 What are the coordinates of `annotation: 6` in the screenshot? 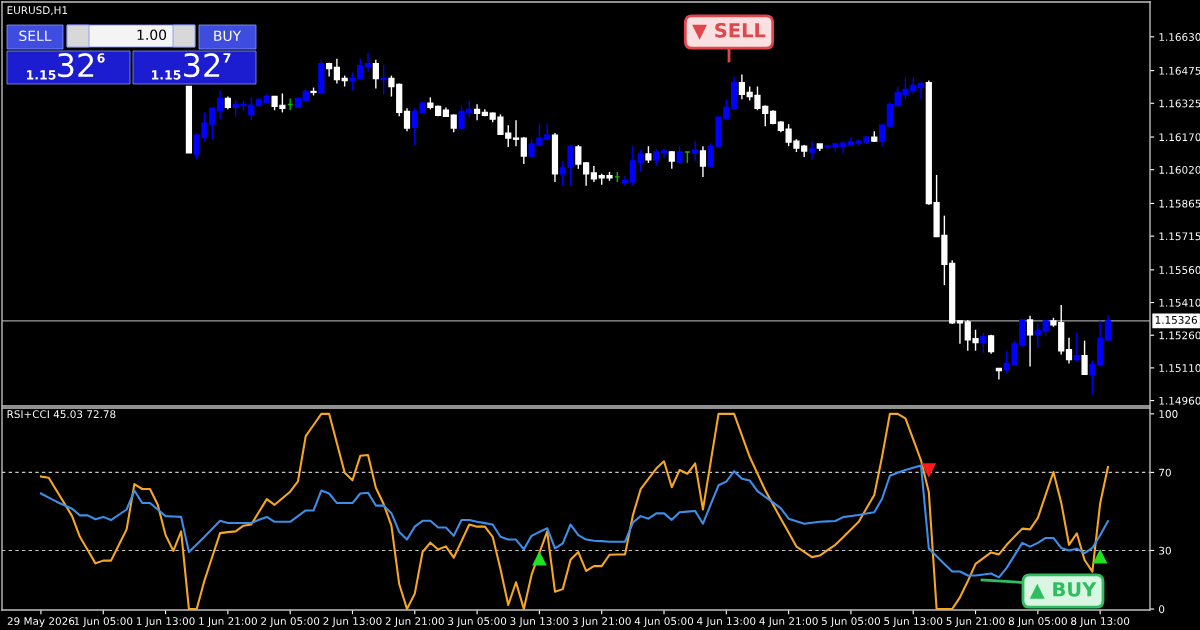 It's located at (101, 58).